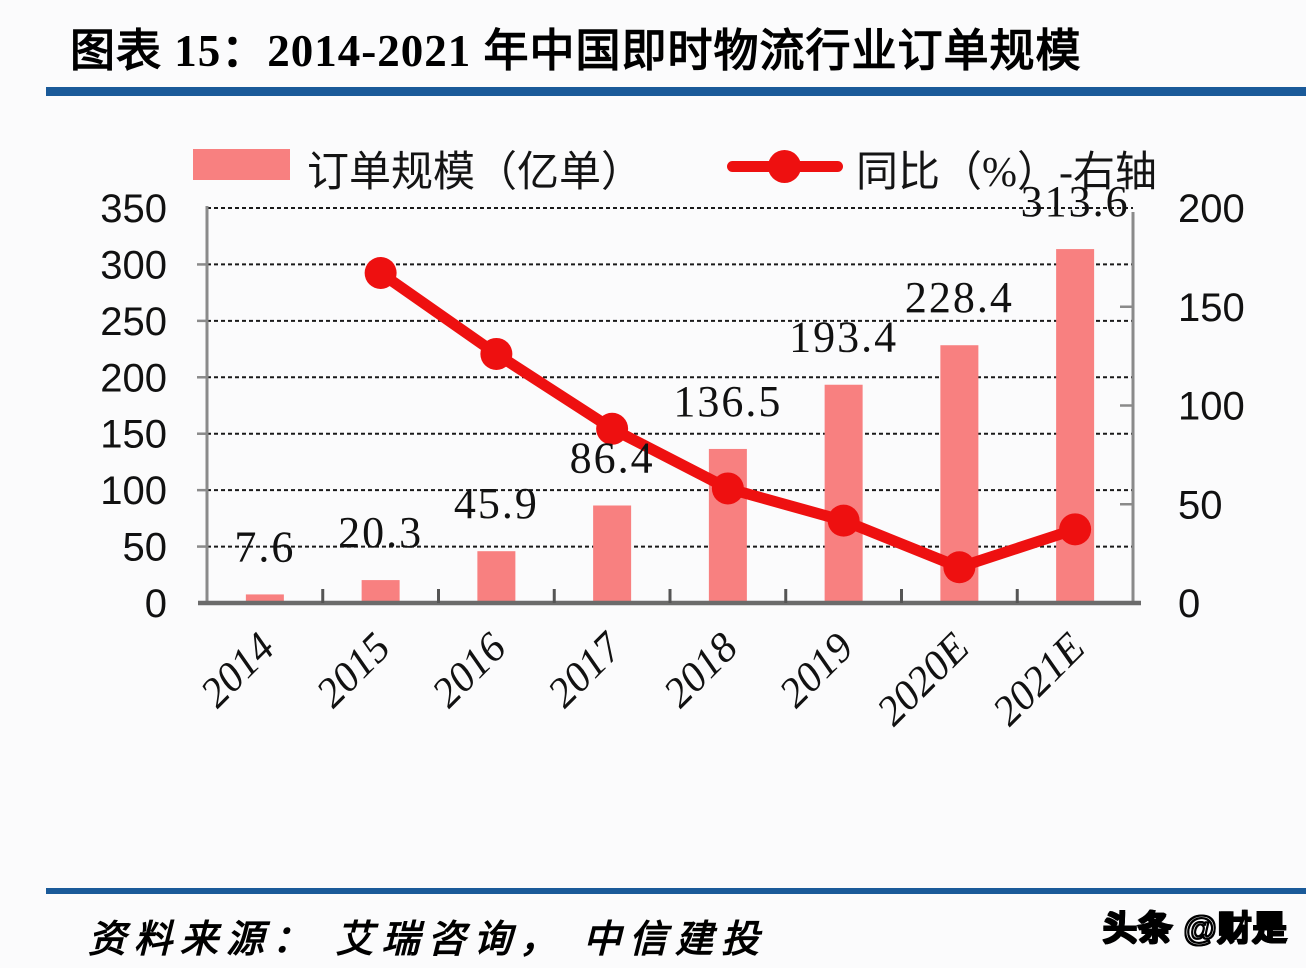 This screenshot has width=1306, height=968. What do you see at coordinates (264, 598) in the screenshot?
I see `bar-2014` at bounding box center [264, 598].